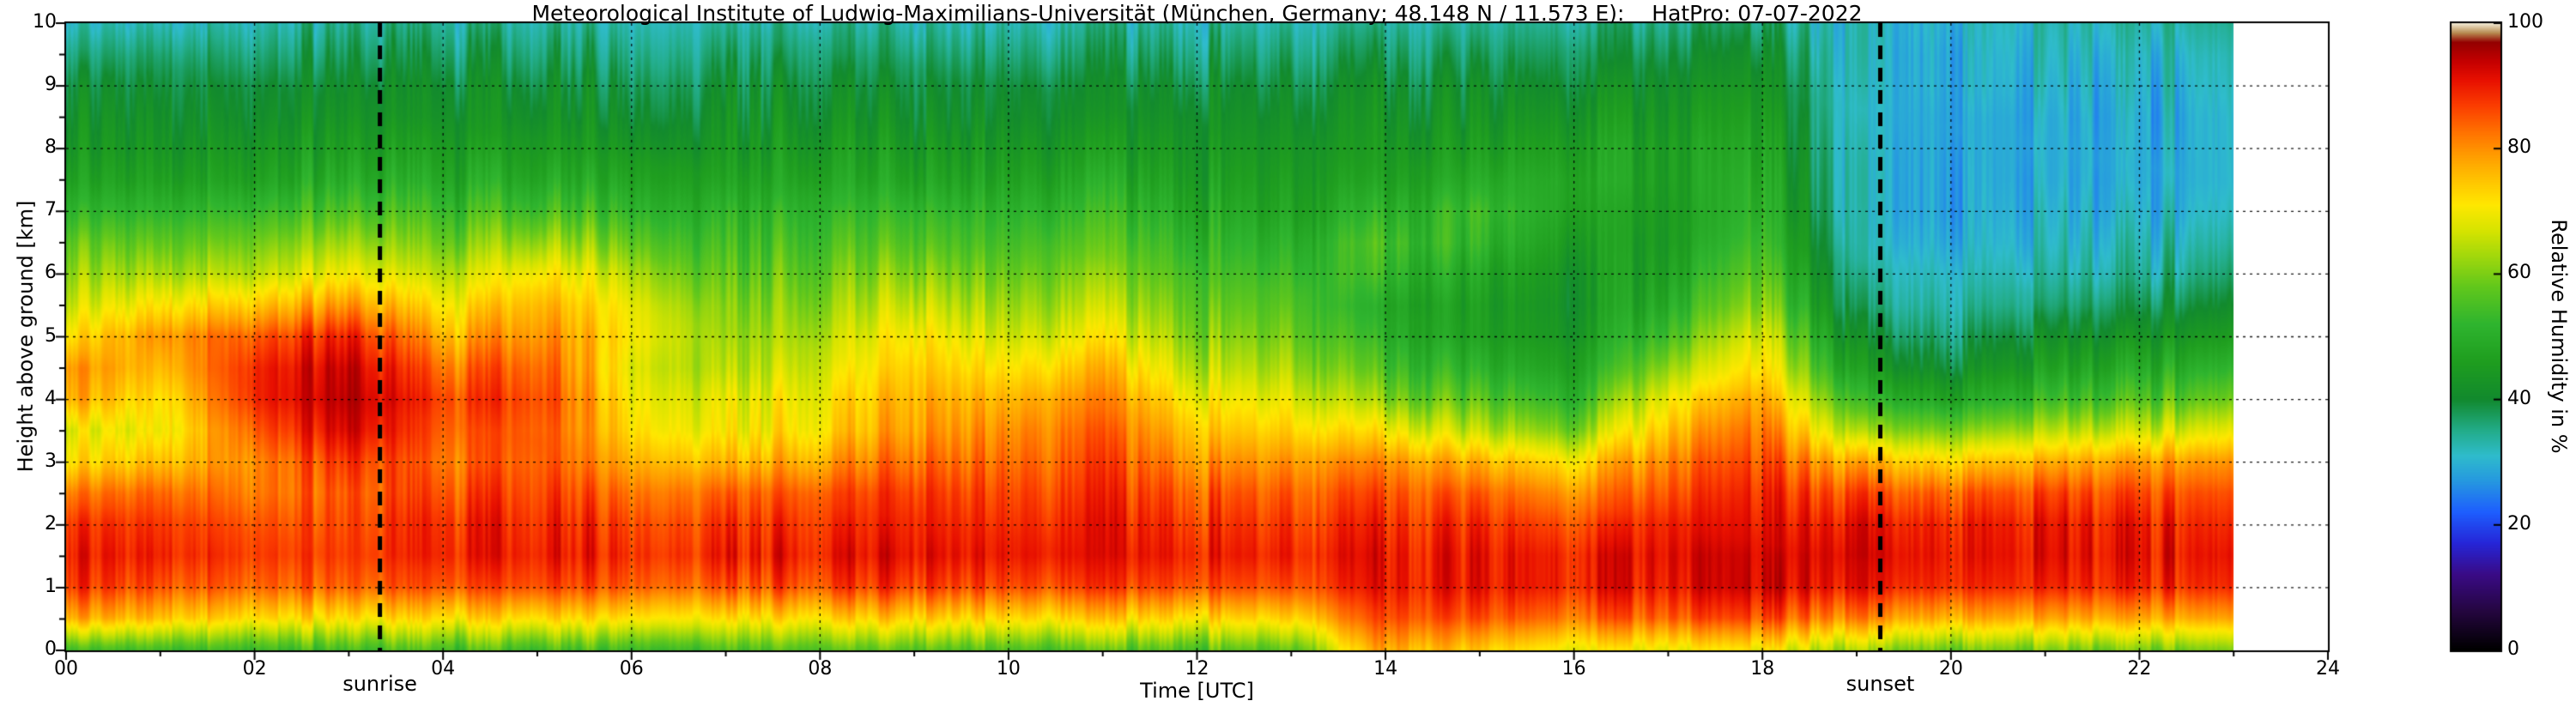 This screenshot has width=2576, height=707. Describe the element at coordinates (51, 273) in the screenshot. I see `y-tick-label: 6` at that location.